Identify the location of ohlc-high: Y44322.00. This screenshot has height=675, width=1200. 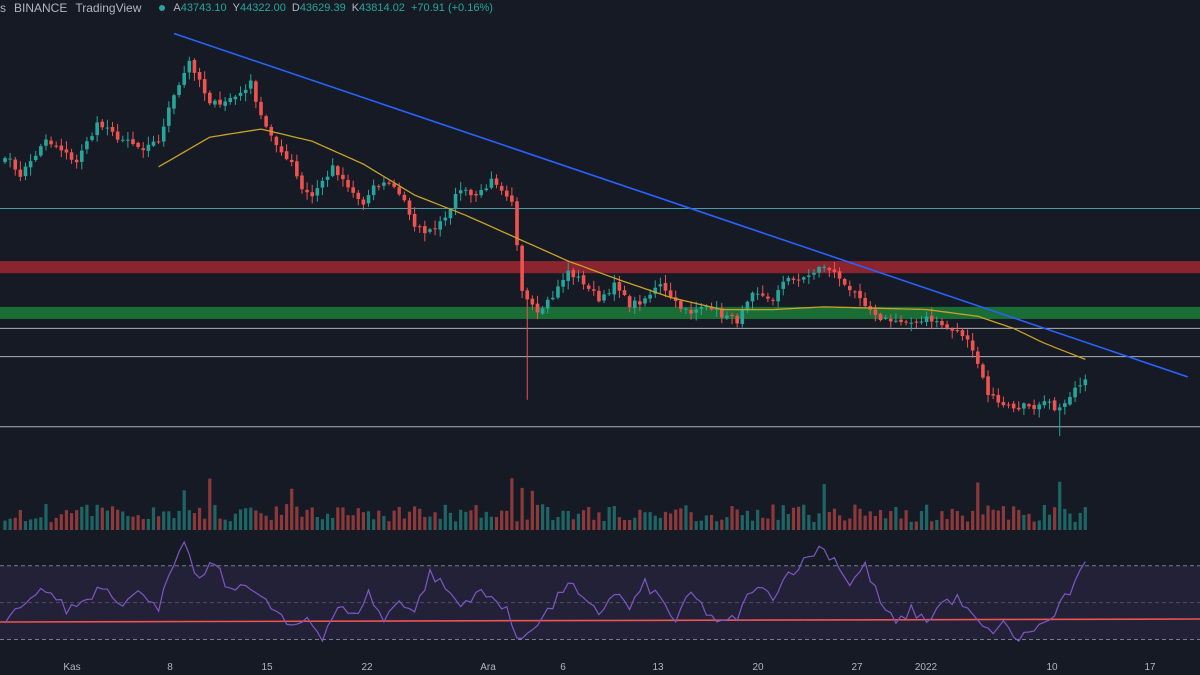
(259, 8).